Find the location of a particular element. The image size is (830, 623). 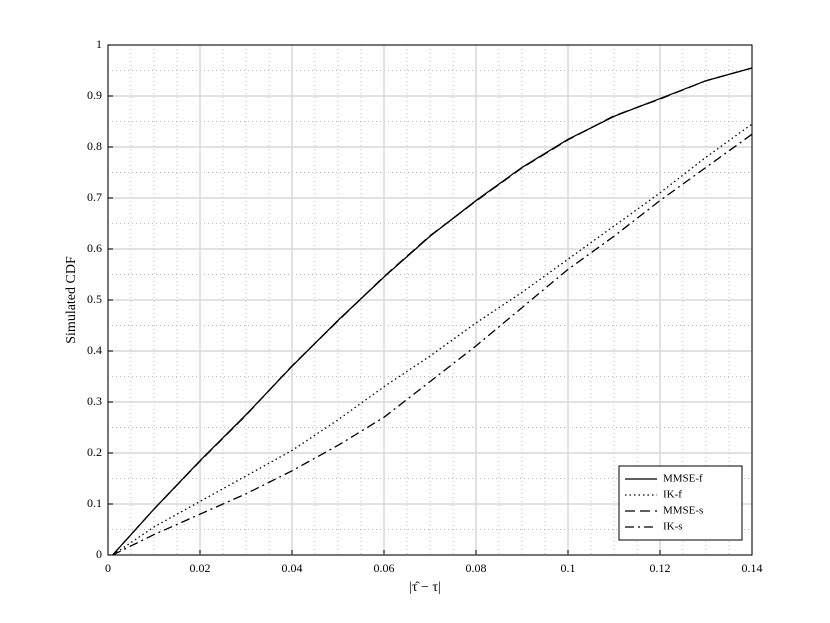

x-axis-label: |τ̂ − τ| is located at coordinates (425, 587).